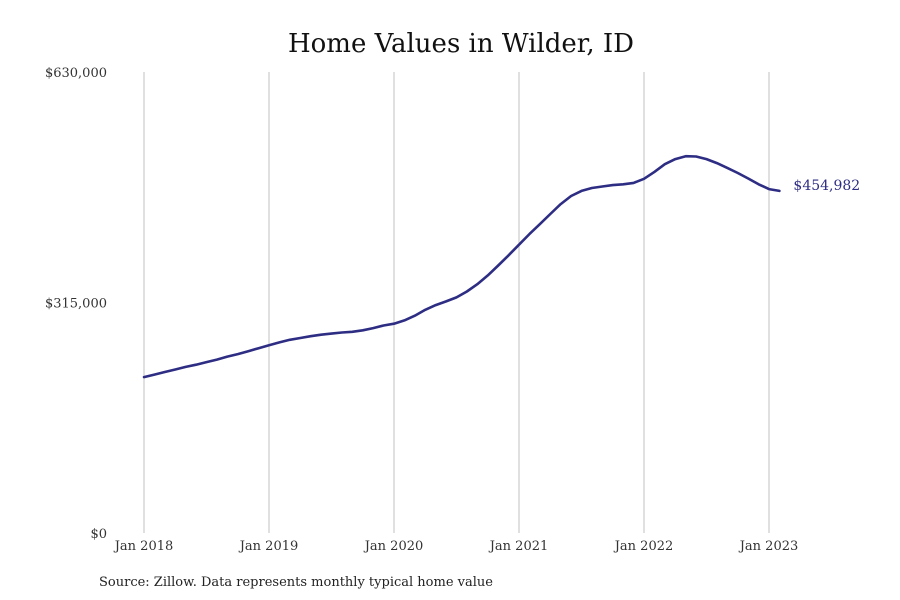 Image resolution: width=900 pixels, height=600 pixels. I want to click on y-axis-ticks: $0 $315,000 $630,000, so click(76, 304).